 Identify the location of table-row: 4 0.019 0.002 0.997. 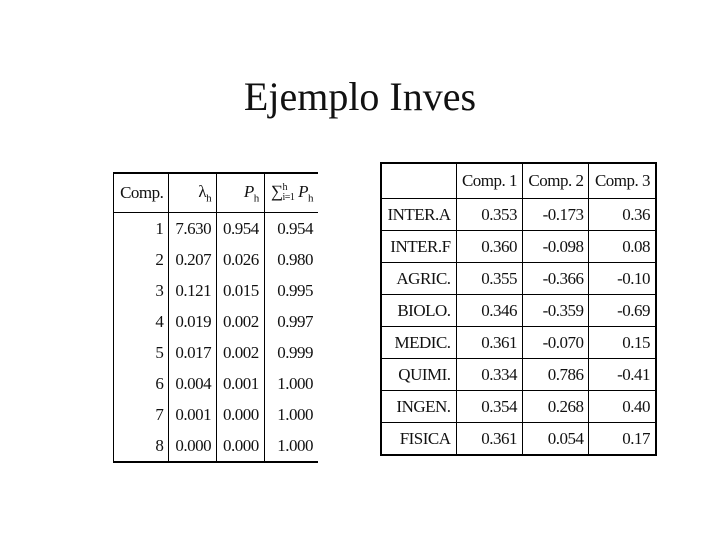
(216, 321).